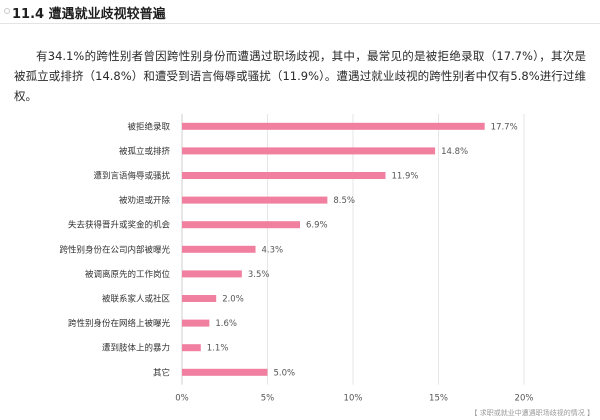 The width and height of the screenshot is (600, 420). I want to click on value-label: 1.6%, so click(226, 324).